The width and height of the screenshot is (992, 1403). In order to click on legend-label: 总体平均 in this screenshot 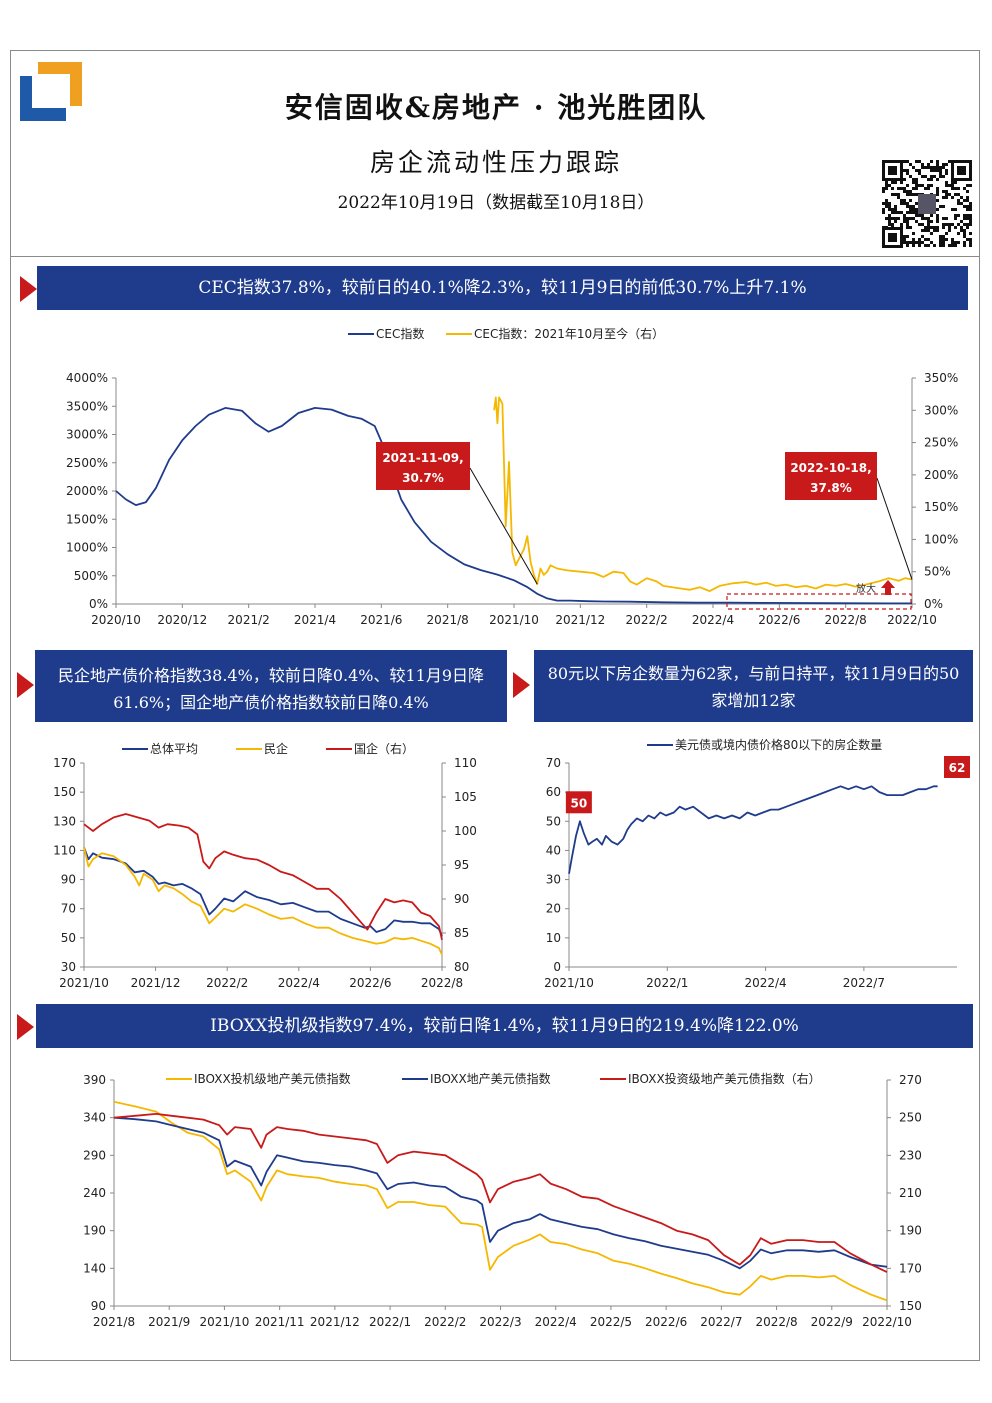, I will do `click(174, 749)`.